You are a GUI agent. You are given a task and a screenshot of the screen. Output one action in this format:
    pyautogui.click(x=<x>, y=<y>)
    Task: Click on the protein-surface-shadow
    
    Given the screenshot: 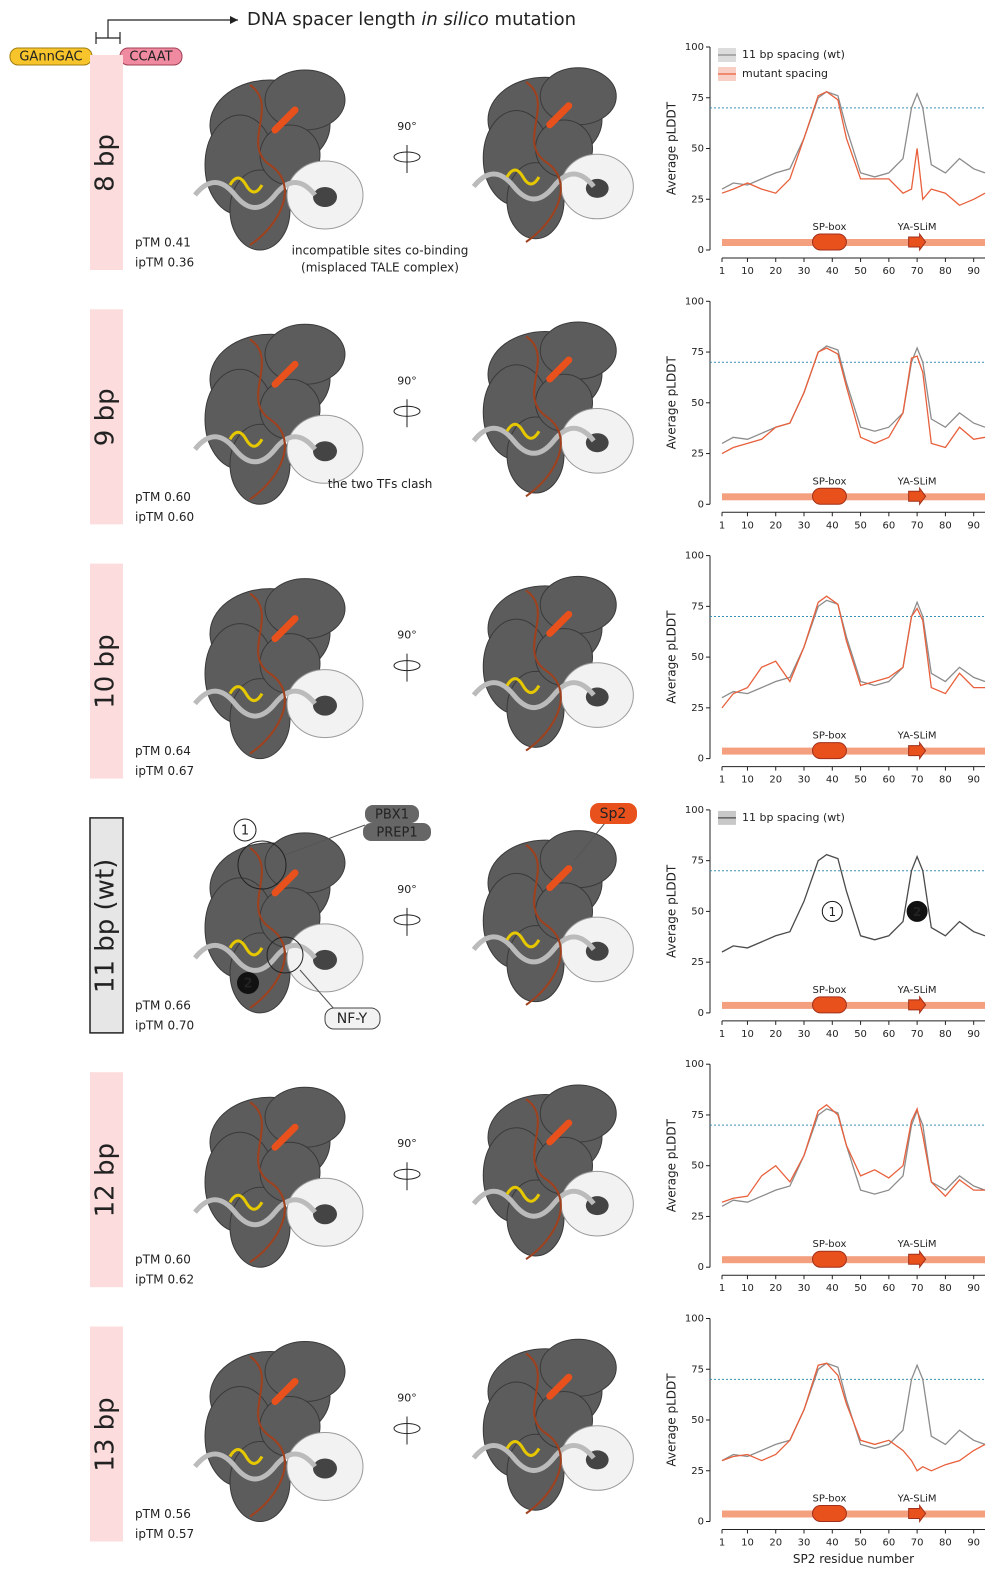 What is the action you would take?
    pyautogui.click(x=325, y=705)
    